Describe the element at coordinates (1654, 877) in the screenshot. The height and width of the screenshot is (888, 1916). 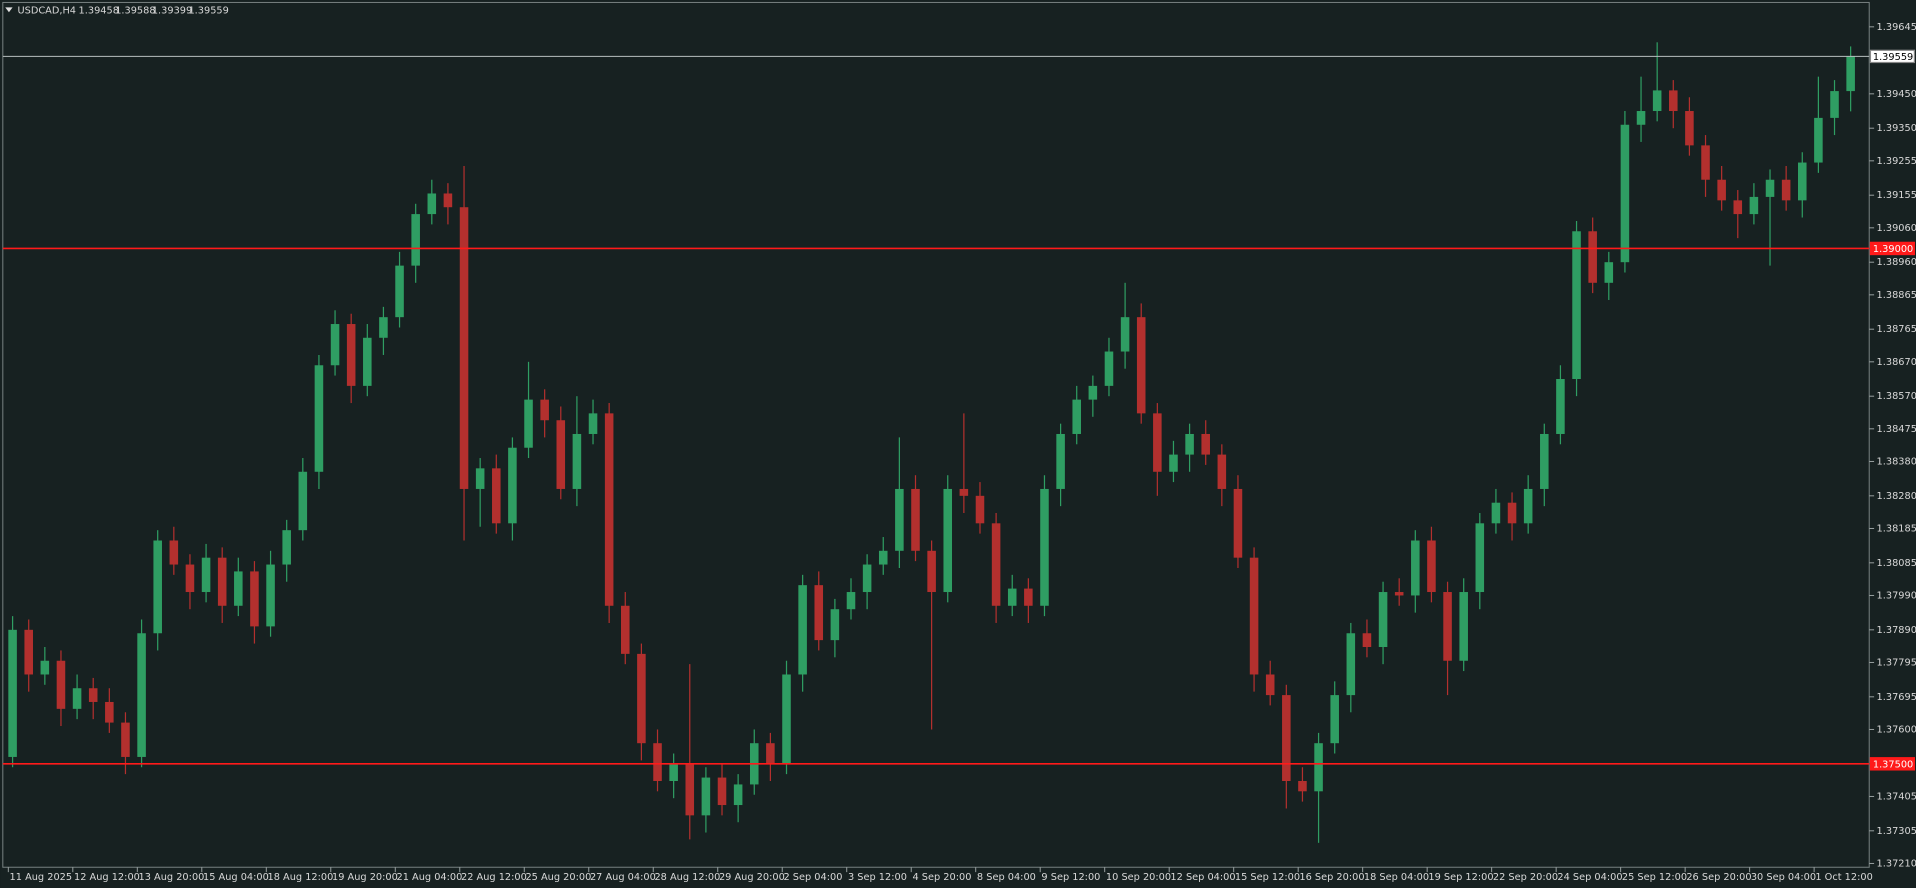
I see `x-tick-label: 25 Sep 12:00` at that location.